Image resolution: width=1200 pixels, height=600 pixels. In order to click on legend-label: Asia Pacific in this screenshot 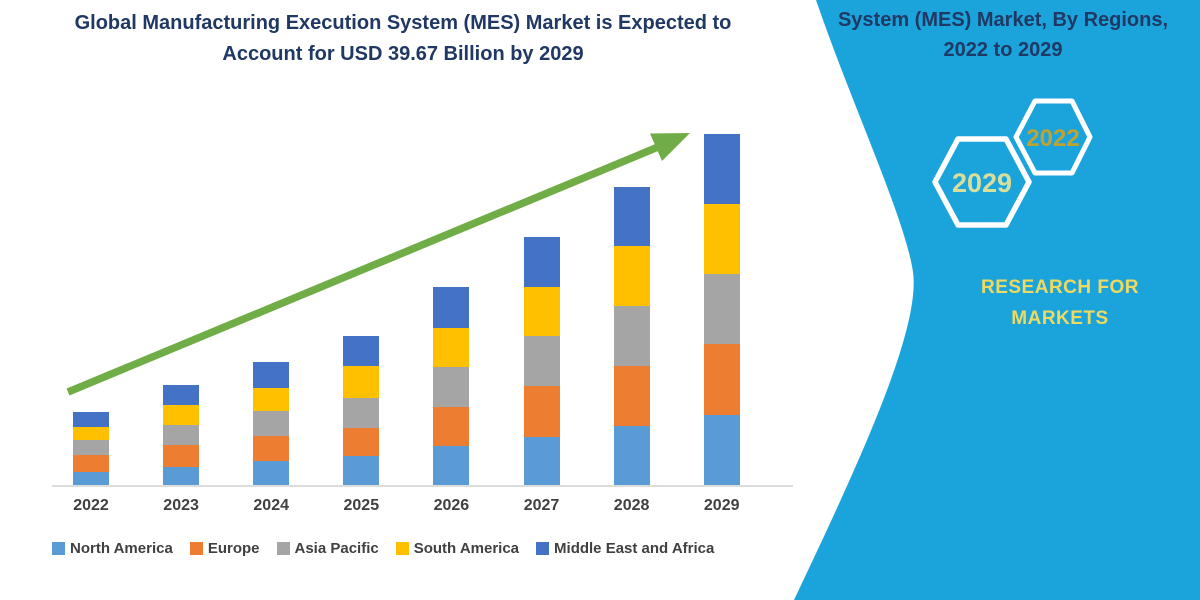, I will do `click(336, 548)`.